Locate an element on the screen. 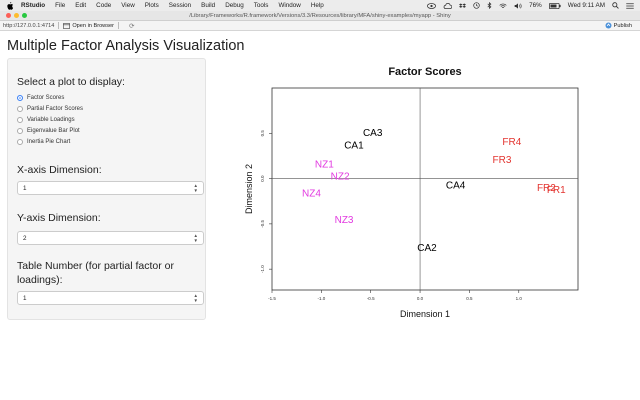  page-title: Multiple Factor Analysis Visualization is located at coordinates (126, 46).